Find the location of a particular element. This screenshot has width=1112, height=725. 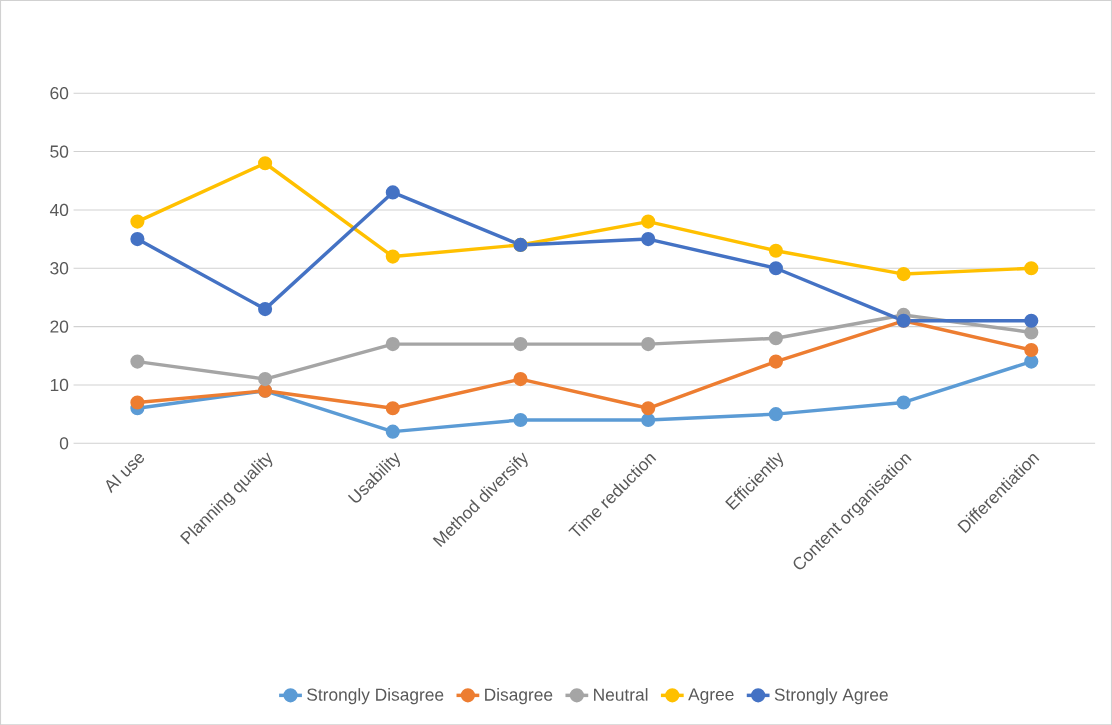

legend-label: Disagree is located at coordinates (519, 696).